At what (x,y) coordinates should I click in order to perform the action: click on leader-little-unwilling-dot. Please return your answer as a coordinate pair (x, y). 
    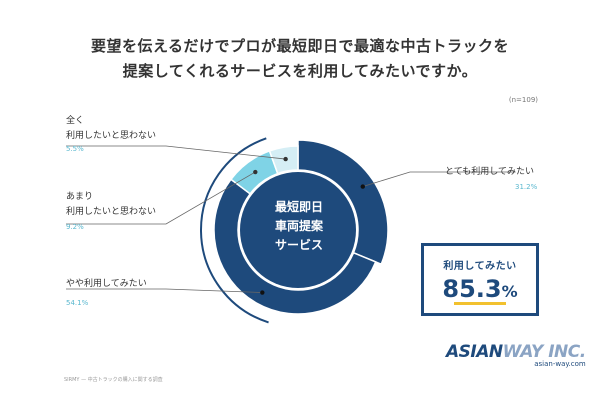
    Looking at the image, I should click on (255, 172).